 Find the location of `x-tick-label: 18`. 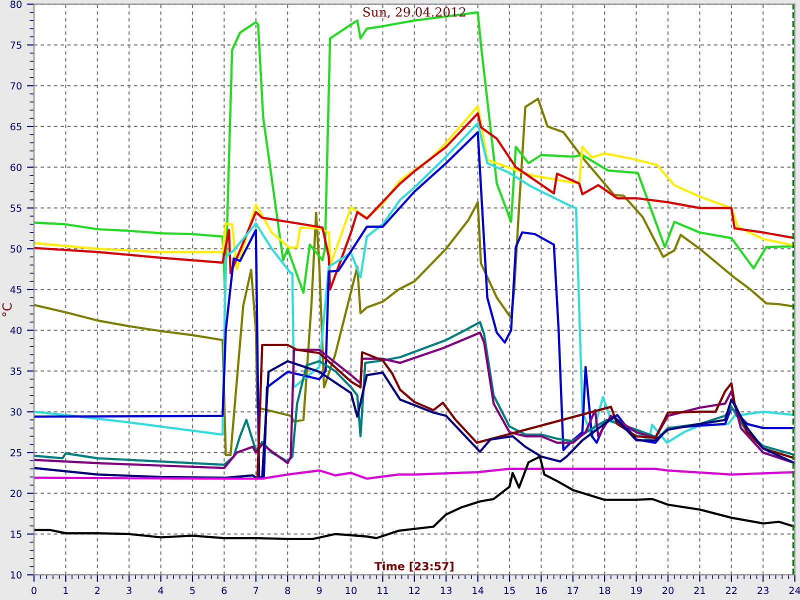

x-tick-label: 18 is located at coordinates (604, 590).